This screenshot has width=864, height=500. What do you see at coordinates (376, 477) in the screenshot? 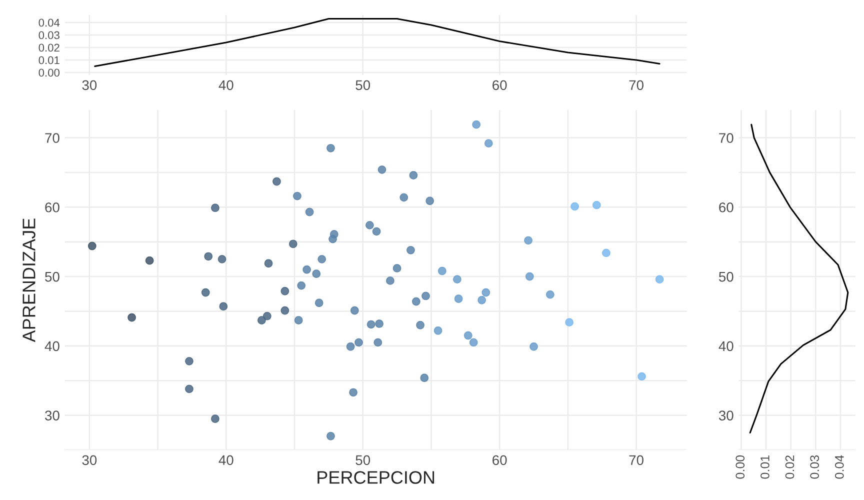
I see `x-axis-title: PERCEPCION` at bounding box center [376, 477].